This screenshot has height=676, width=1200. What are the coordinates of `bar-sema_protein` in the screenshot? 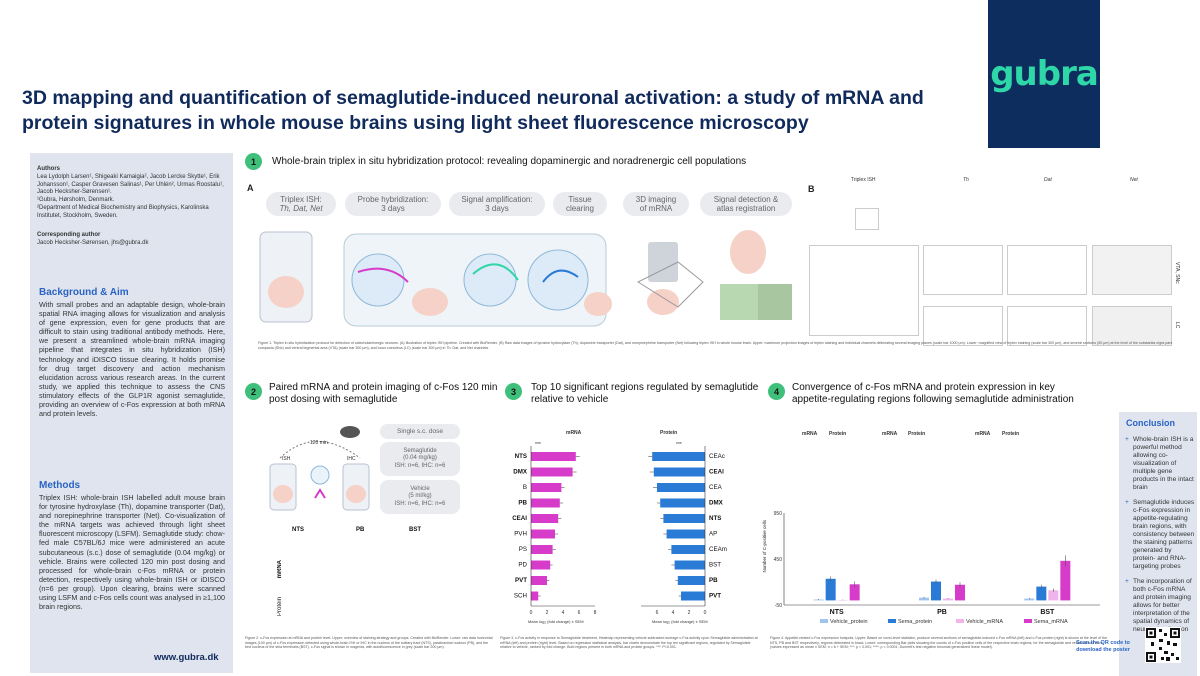 It's located at (936, 591).